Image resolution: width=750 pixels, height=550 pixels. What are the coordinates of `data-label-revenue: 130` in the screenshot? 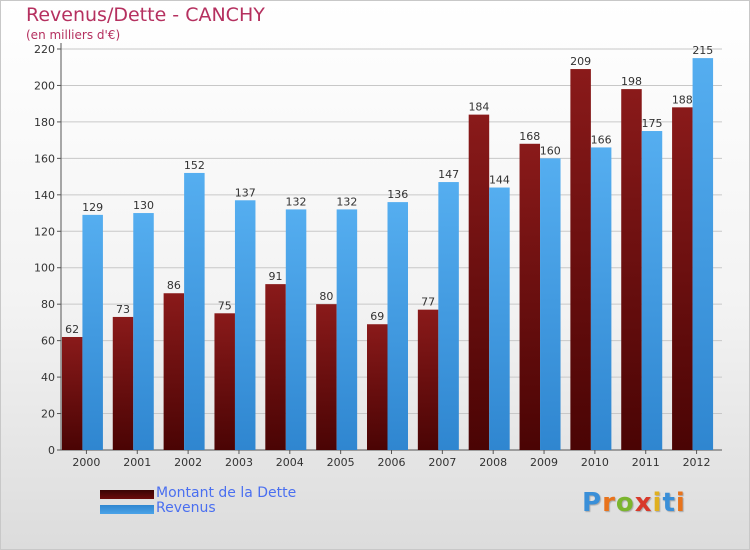 It's located at (143, 205).